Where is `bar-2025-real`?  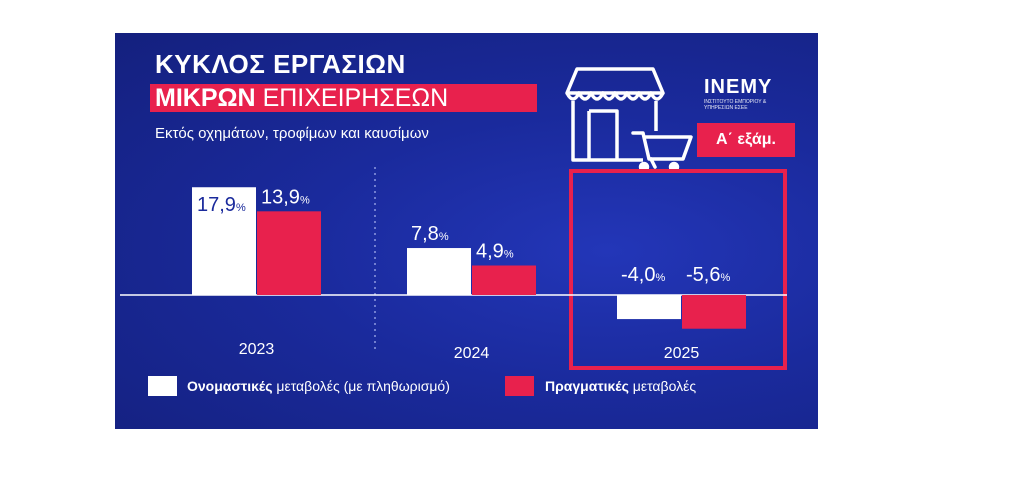 bar-2025-real is located at coordinates (714, 312).